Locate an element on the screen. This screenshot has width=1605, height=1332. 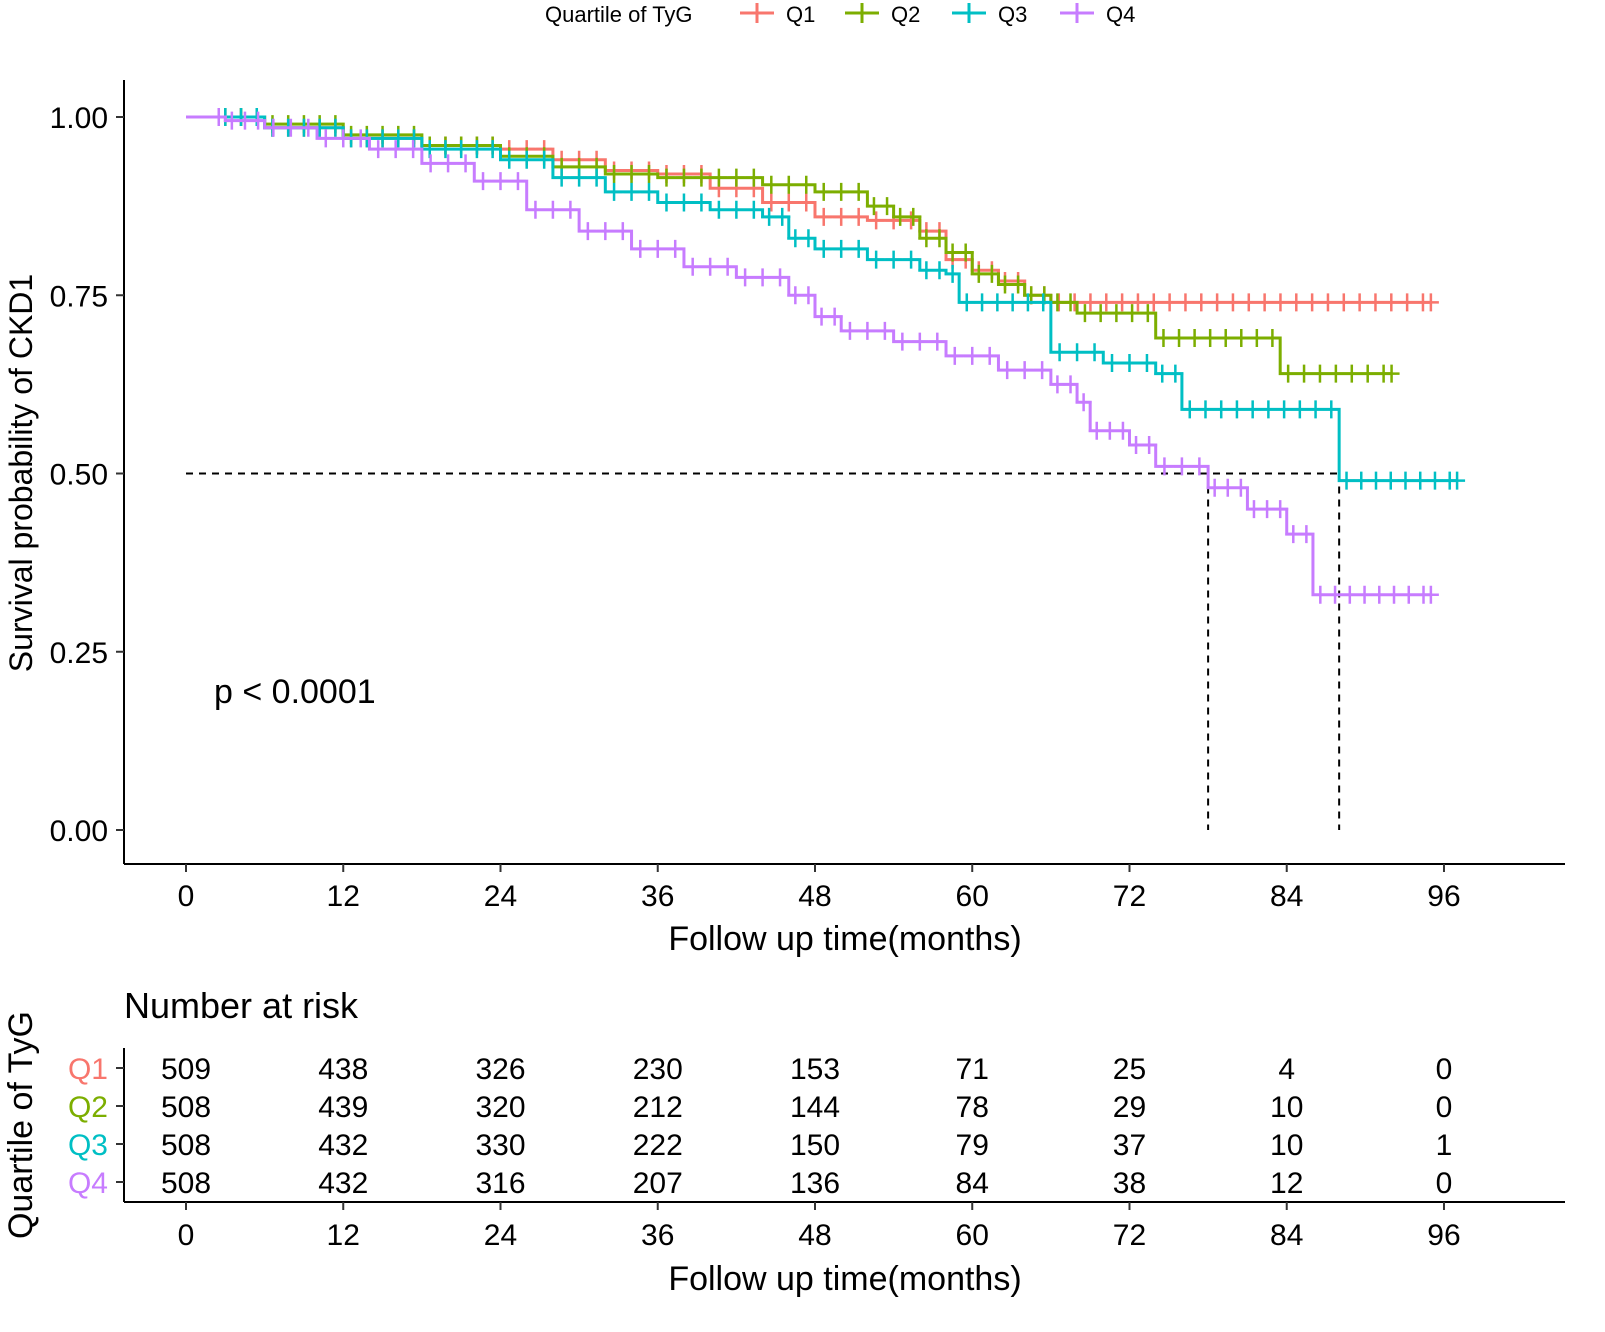
risk-cell: 71 is located at coordinates (972, 1069).